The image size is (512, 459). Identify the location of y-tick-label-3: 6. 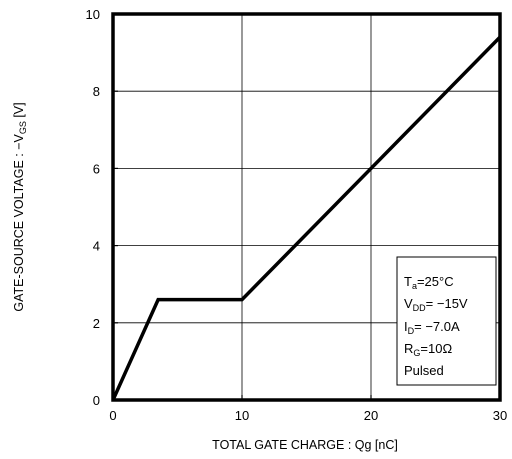
(96, 168).